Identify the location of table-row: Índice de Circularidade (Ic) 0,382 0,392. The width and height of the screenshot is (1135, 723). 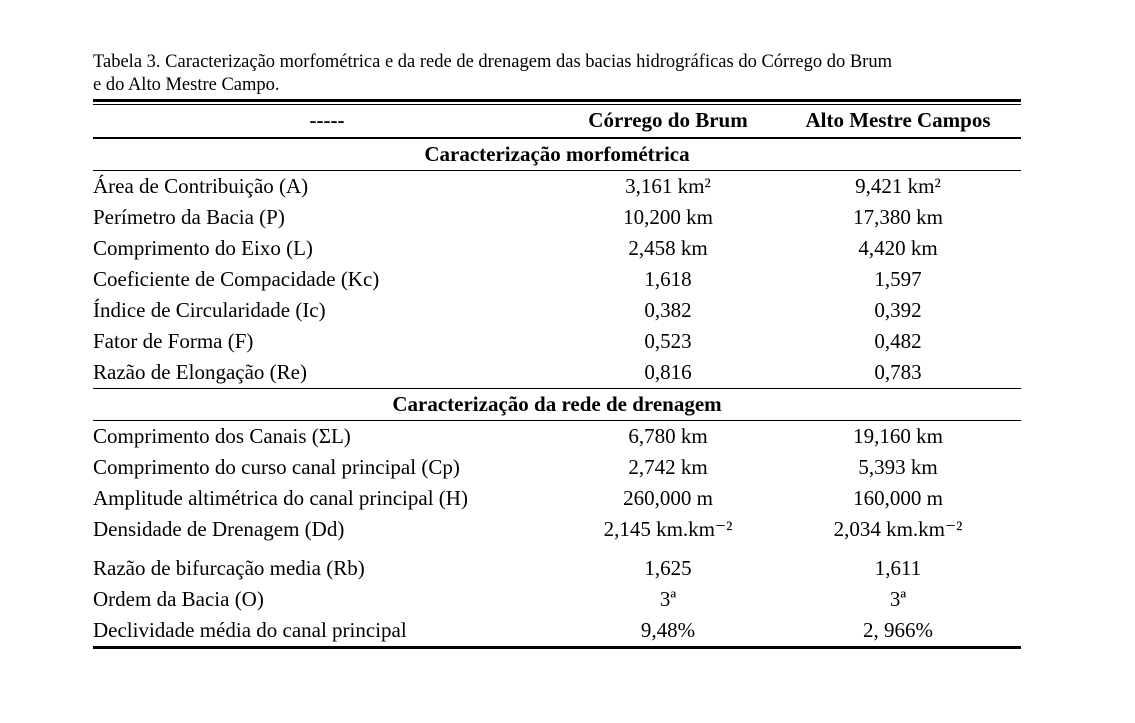
(557, 310).